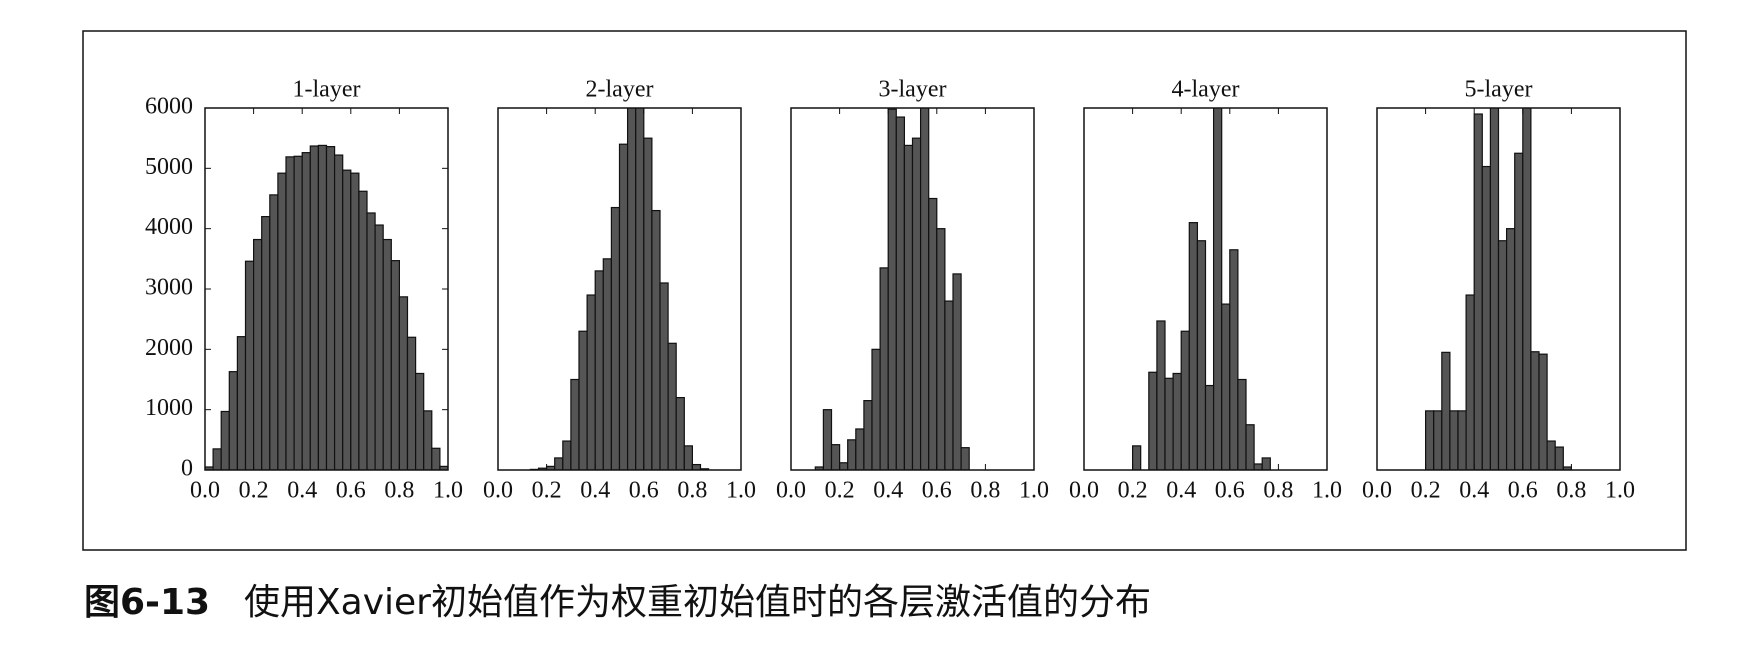 Image resolution: width=1744 pixels, height=646 pixels. What do you see at coordinates (913, 90) in the screenshot?
I see `chart-title: 3-layer` at bounding box center [913, 90].